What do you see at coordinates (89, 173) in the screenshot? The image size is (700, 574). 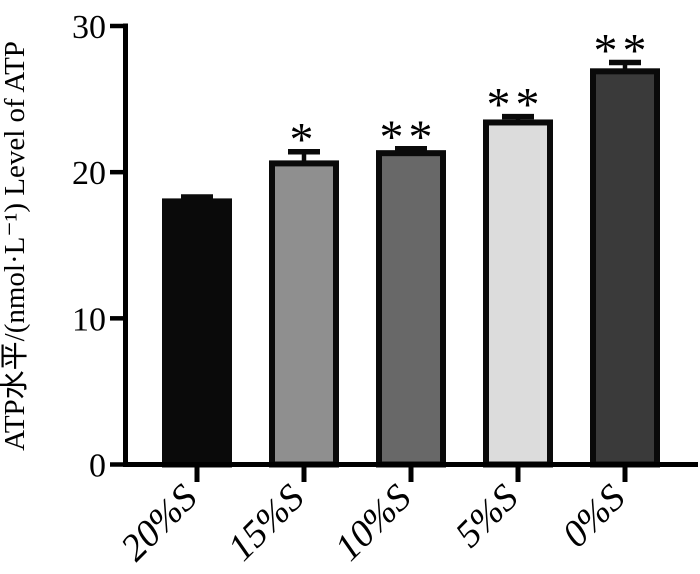 I see `y-tick-label: 20` at bounding box center [89, 173].